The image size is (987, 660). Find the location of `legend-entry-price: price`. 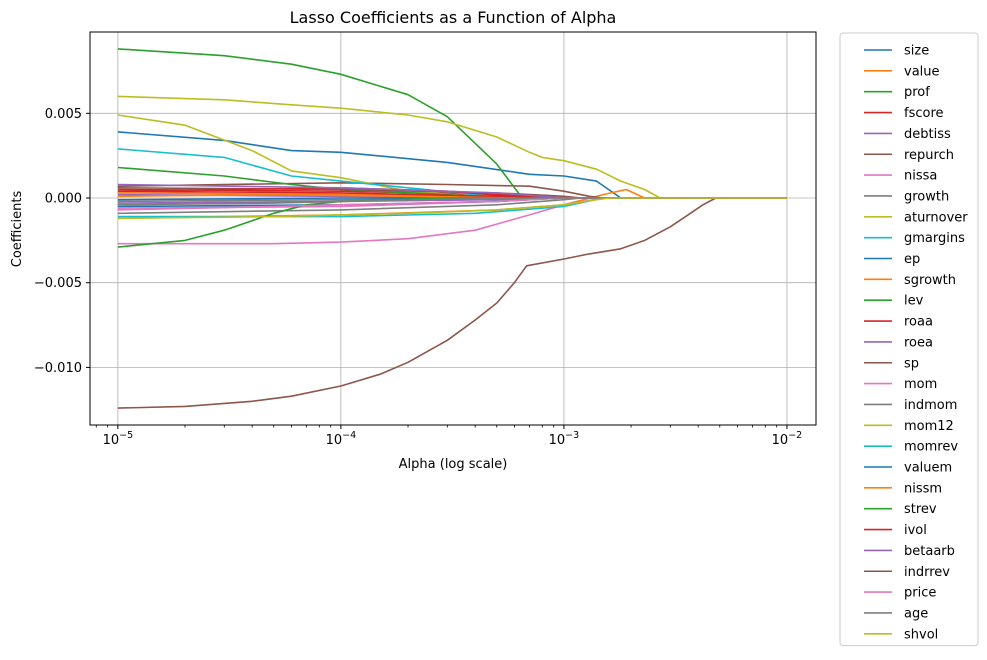

legend-entry-price: price is located at coordinates (920, 593).